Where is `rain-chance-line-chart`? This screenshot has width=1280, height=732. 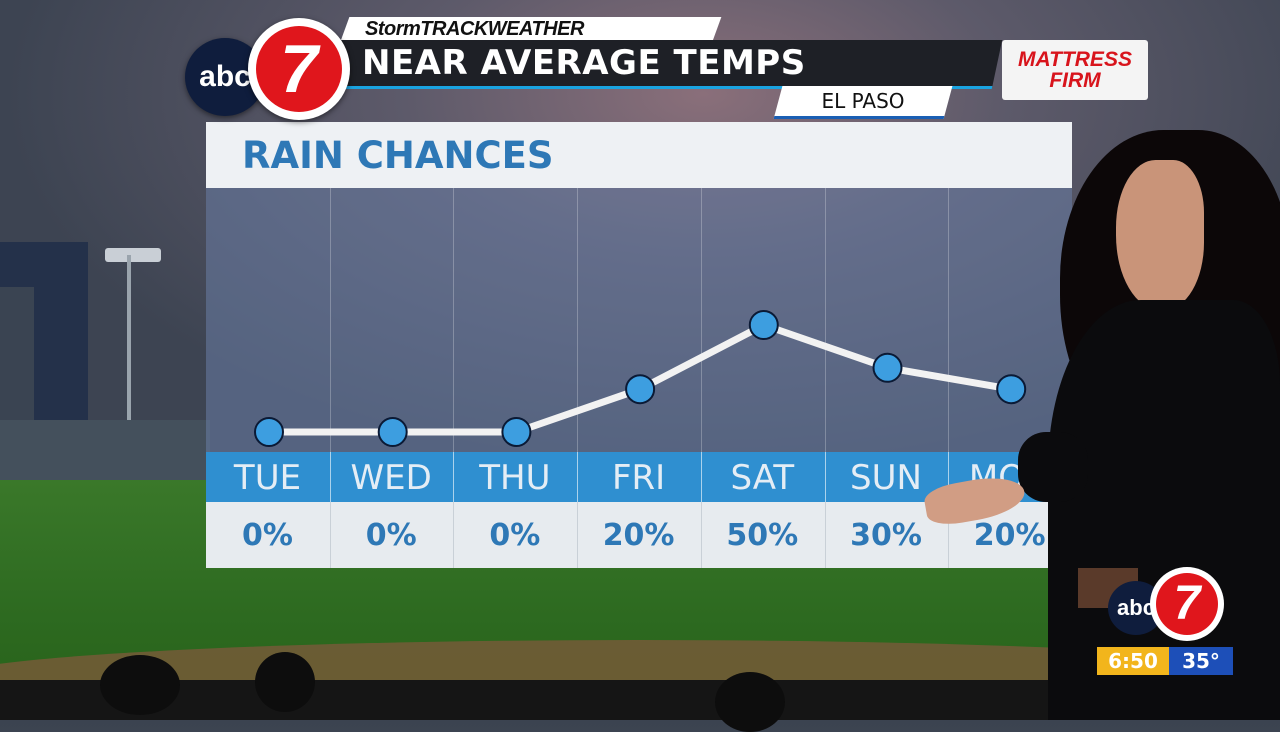
rain-chance-line-chart is located at coordinates (640, 378).